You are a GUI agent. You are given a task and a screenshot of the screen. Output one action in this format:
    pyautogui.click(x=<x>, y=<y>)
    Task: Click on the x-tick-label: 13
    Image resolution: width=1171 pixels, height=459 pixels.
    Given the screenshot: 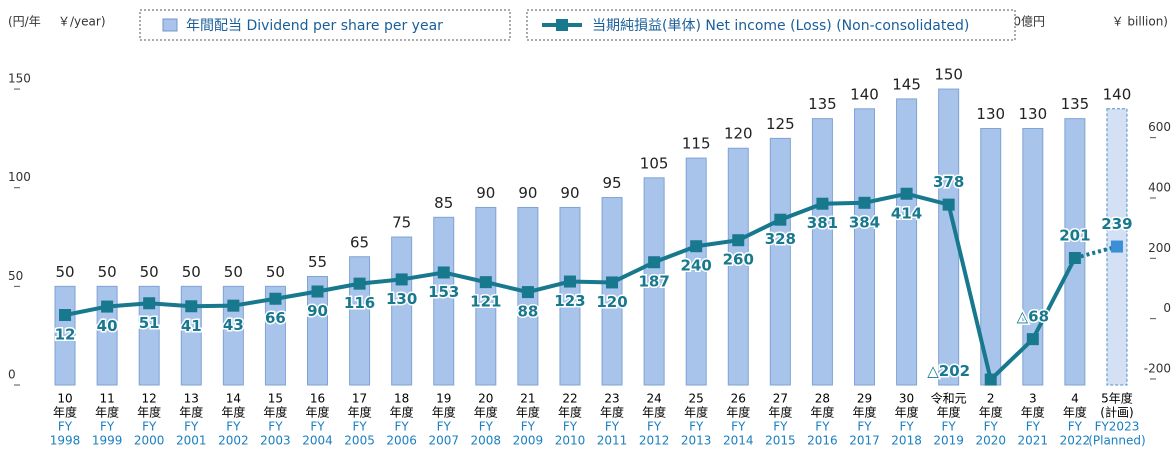 What is the action you would take?
    pyautogui.click(x=191, y=399)
    